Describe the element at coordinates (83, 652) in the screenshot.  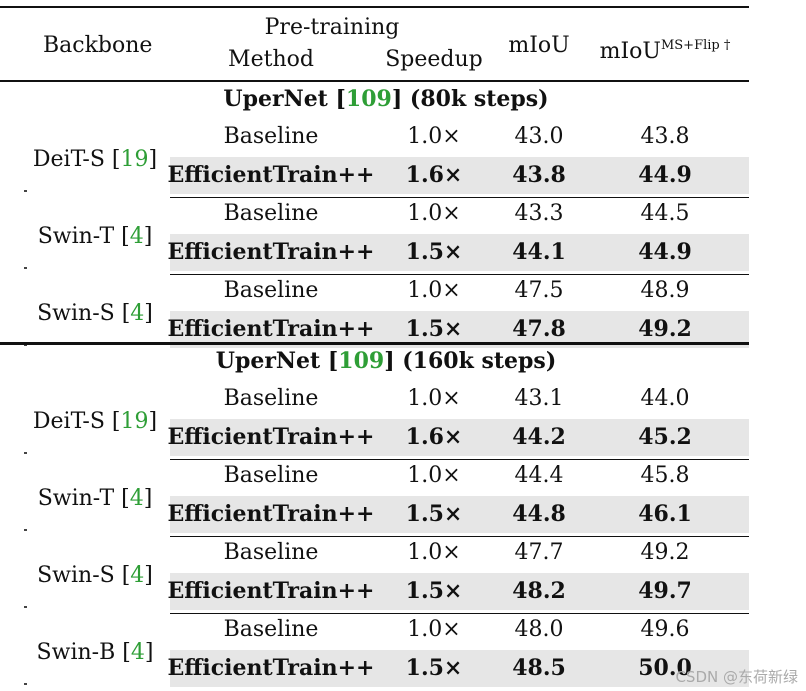
I see `backbone-name: Swin-B [` at that location.